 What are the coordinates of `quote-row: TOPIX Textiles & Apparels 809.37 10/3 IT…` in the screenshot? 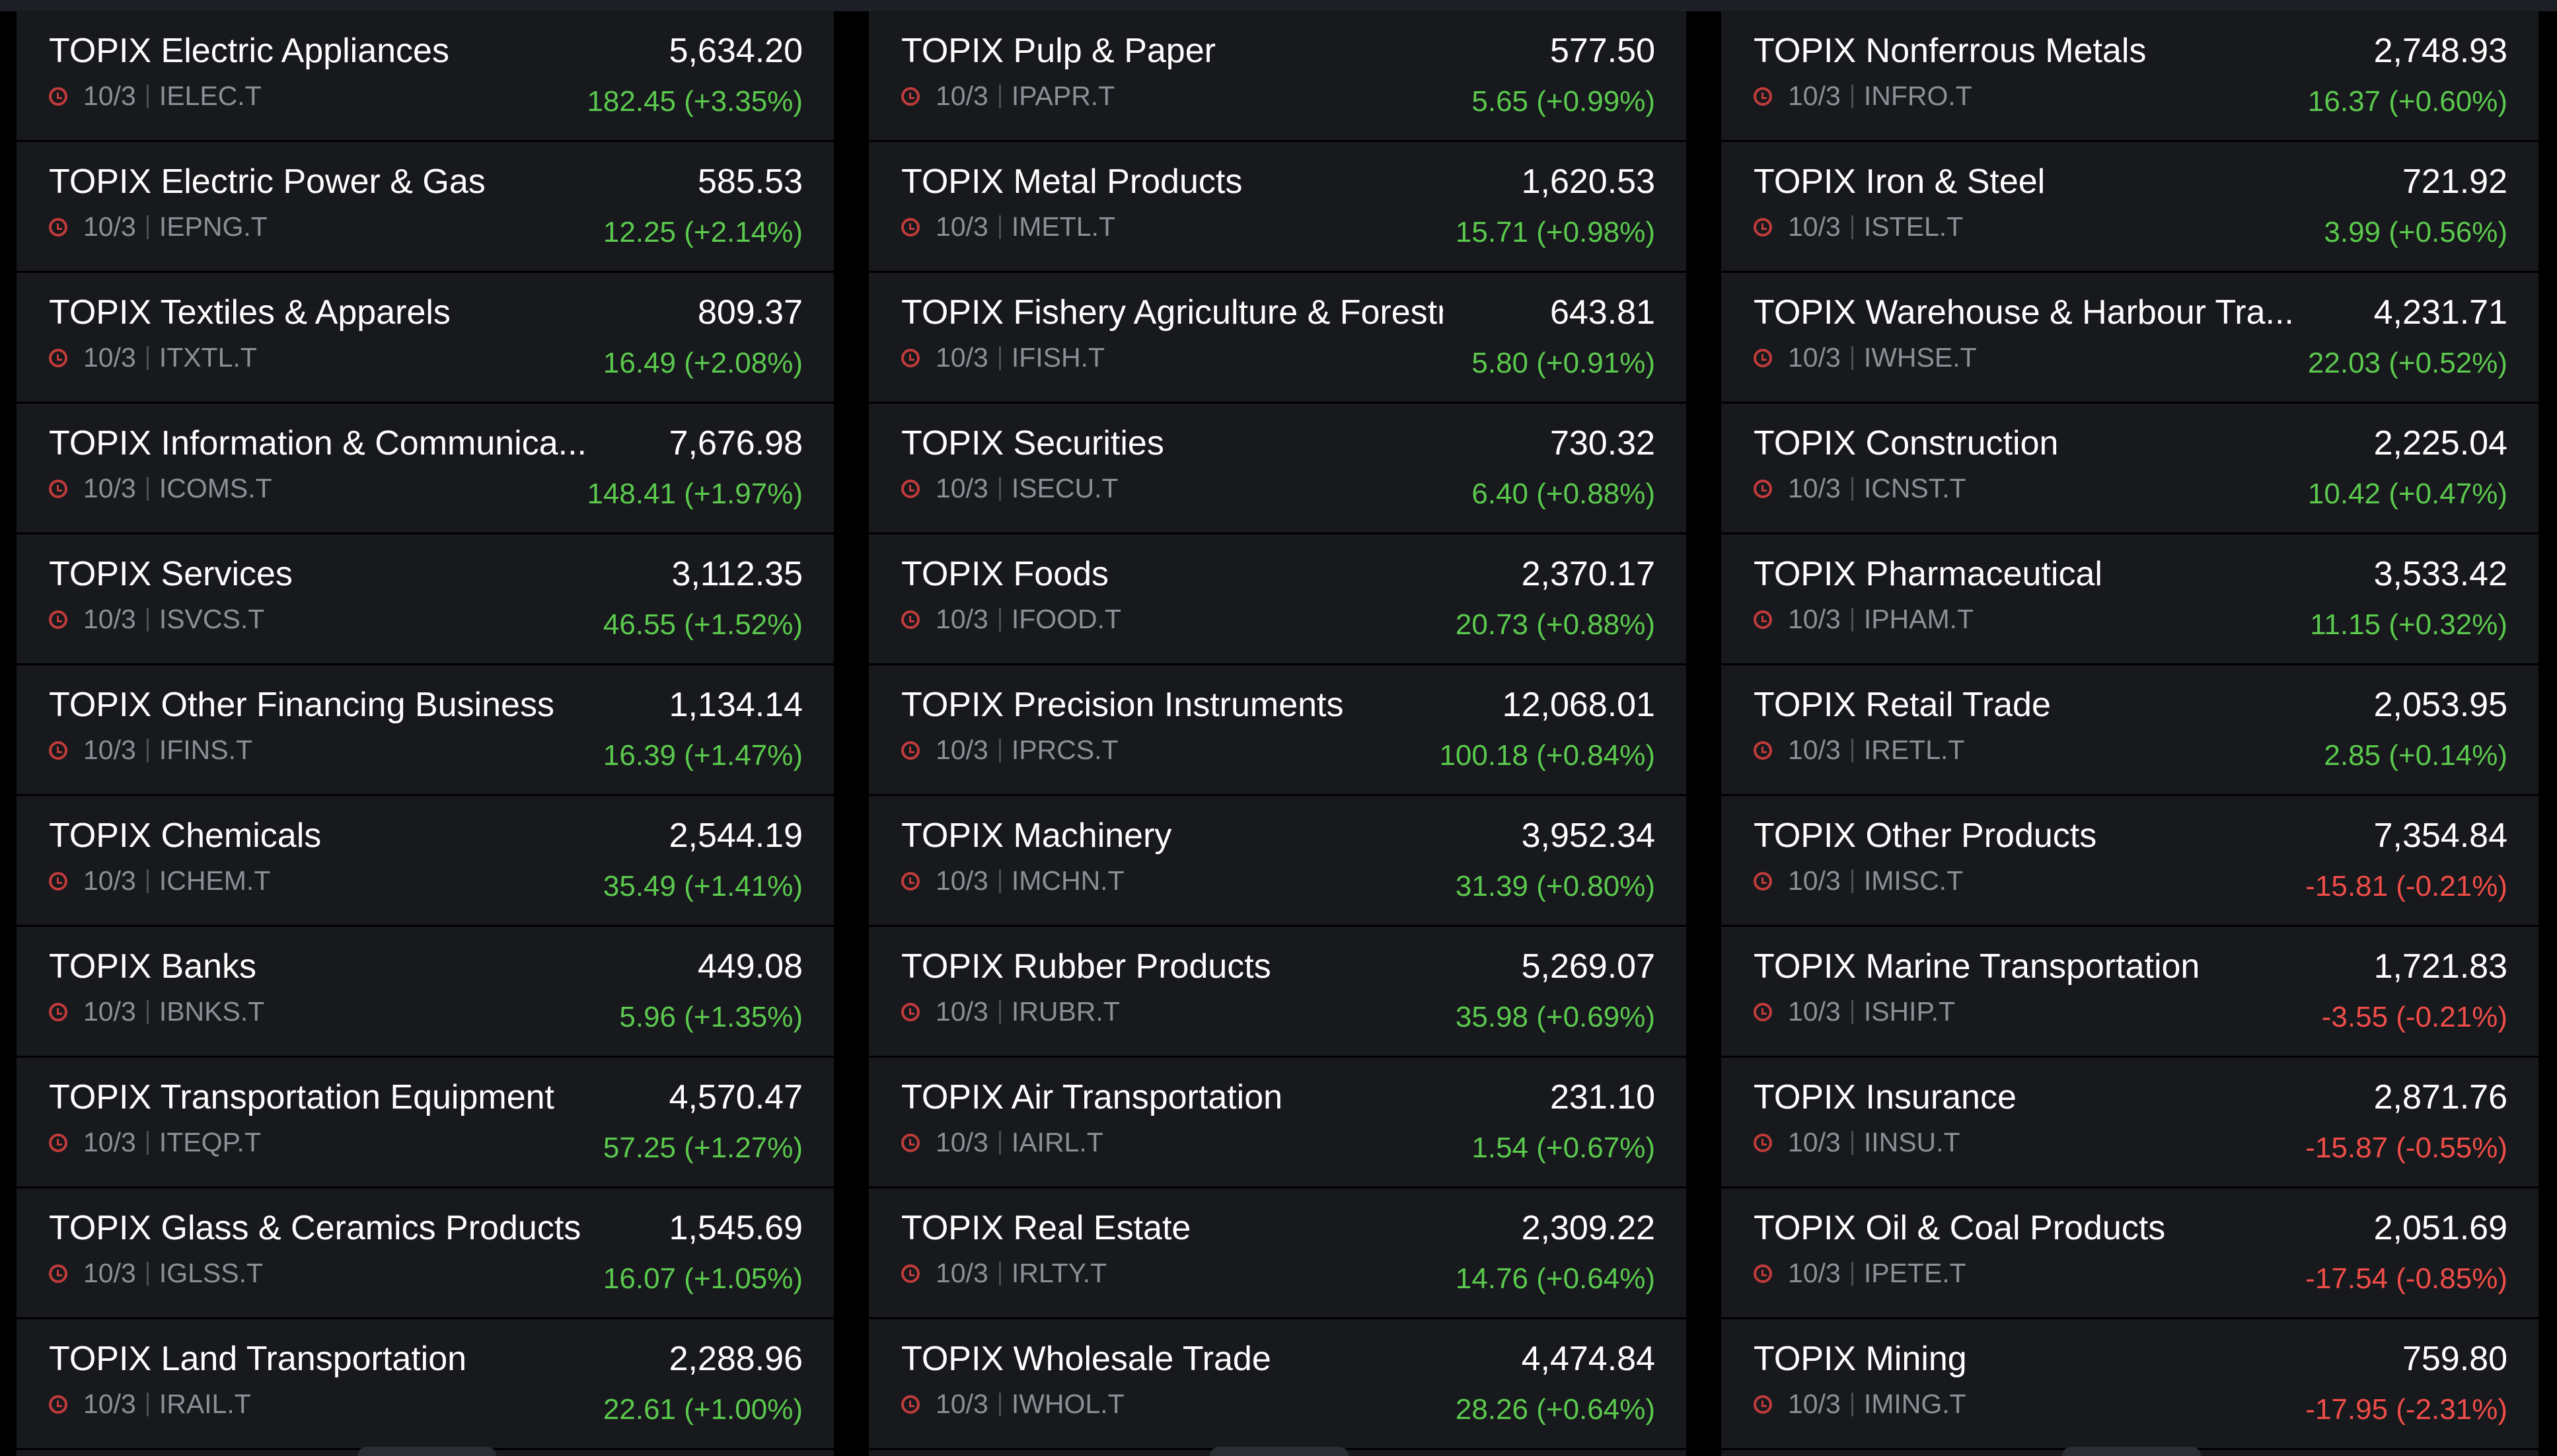 It's located at (425, 338).